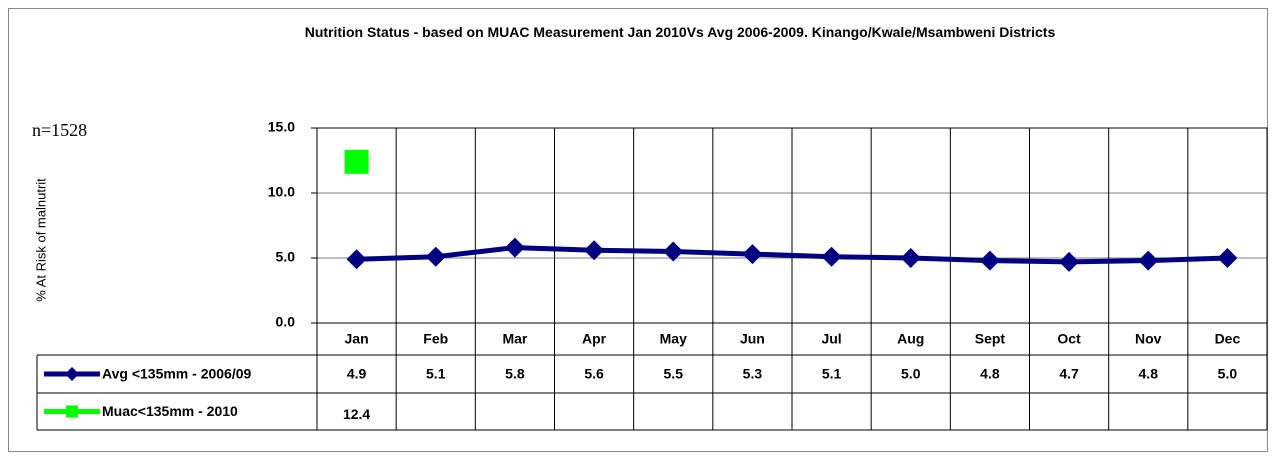 This screenshot has height=464, width=1276. I want to click on x-tick-label: Apr, so click(594, 339).